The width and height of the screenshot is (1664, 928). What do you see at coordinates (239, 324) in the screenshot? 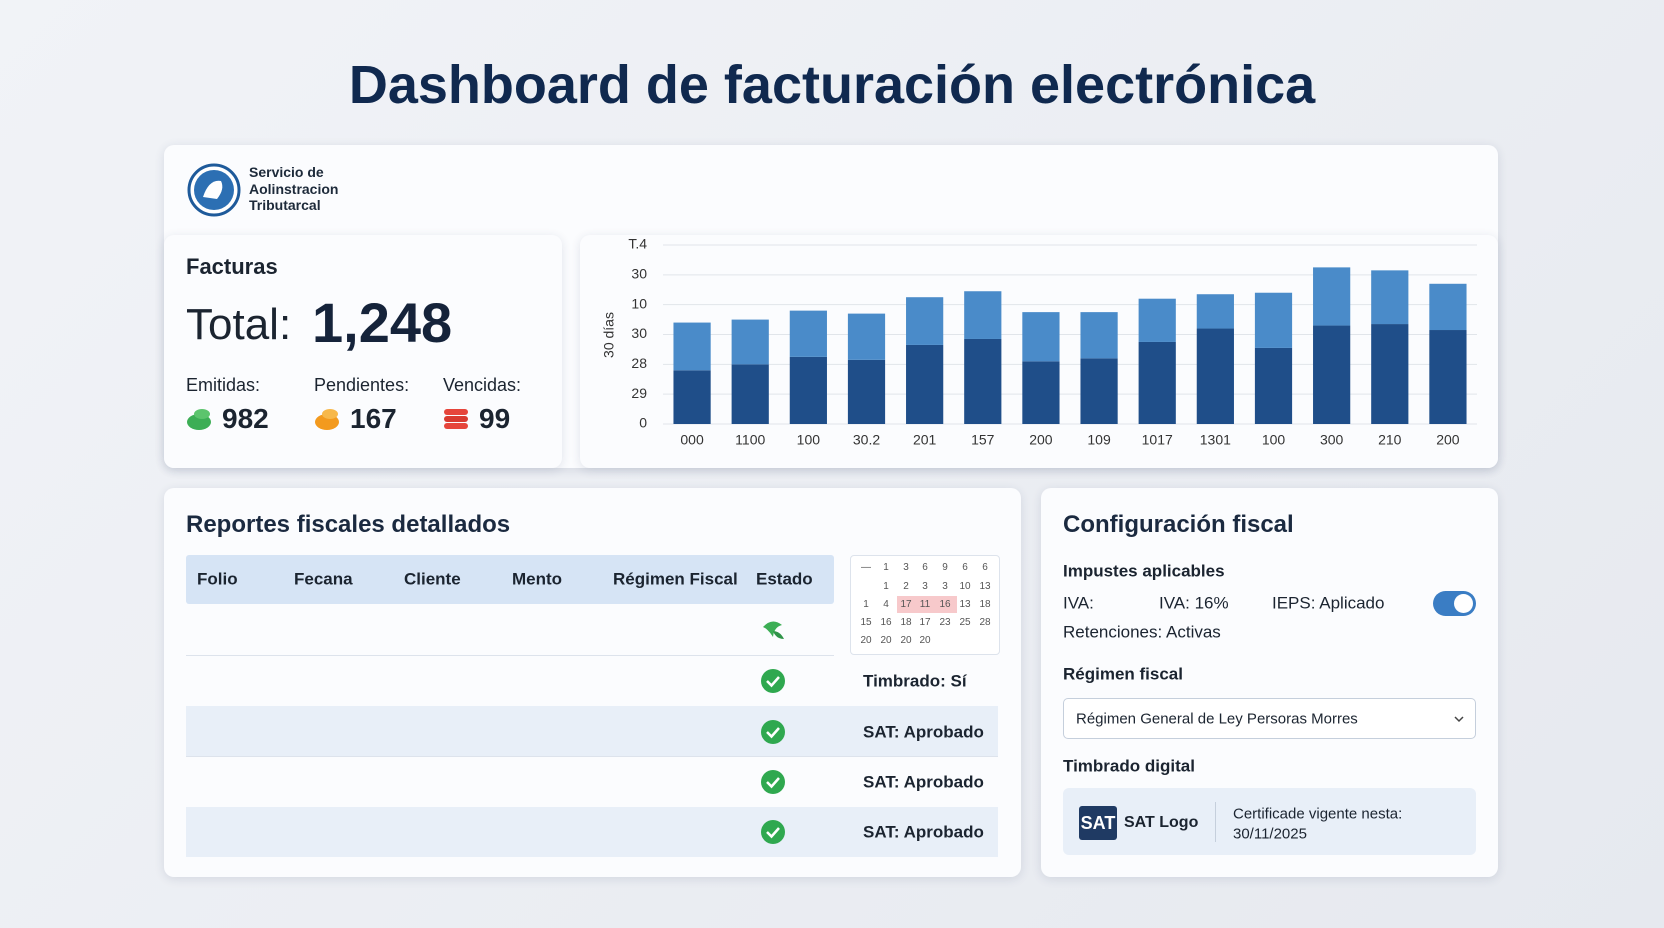
I see `kpi-total-label: Total:` at bounding box center [239, 324].